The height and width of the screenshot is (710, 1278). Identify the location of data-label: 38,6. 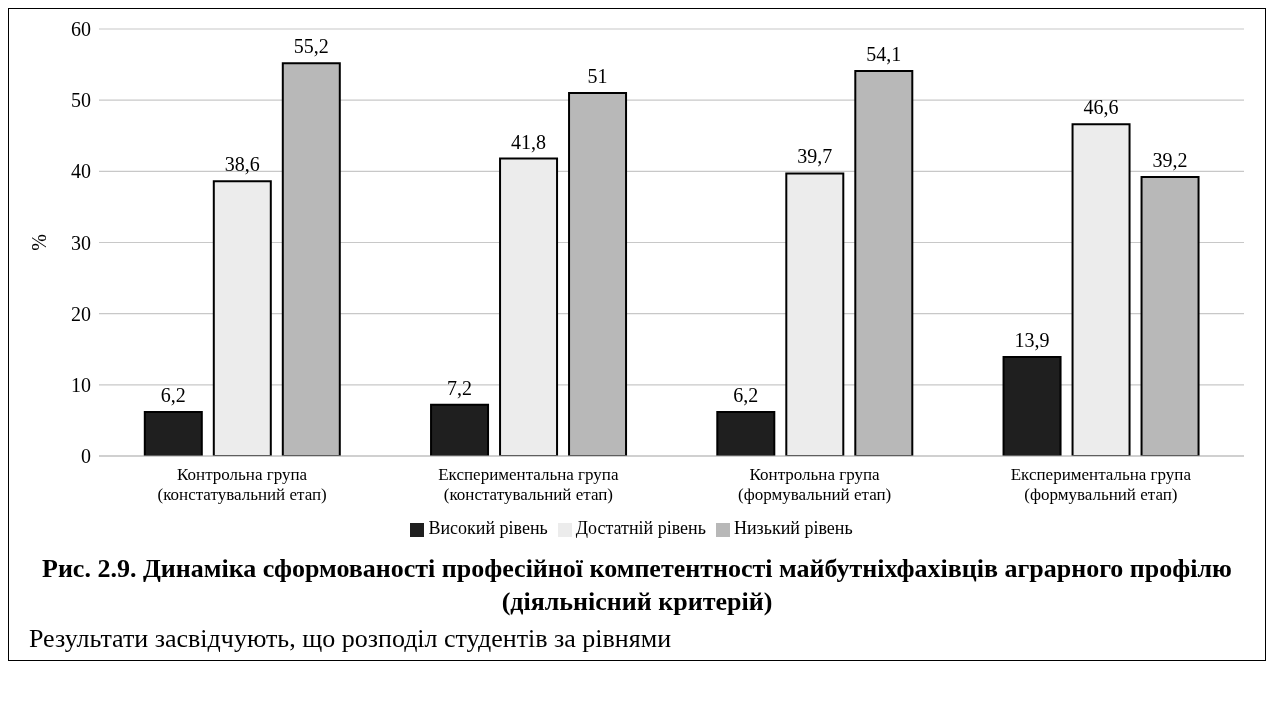
(242, 164).